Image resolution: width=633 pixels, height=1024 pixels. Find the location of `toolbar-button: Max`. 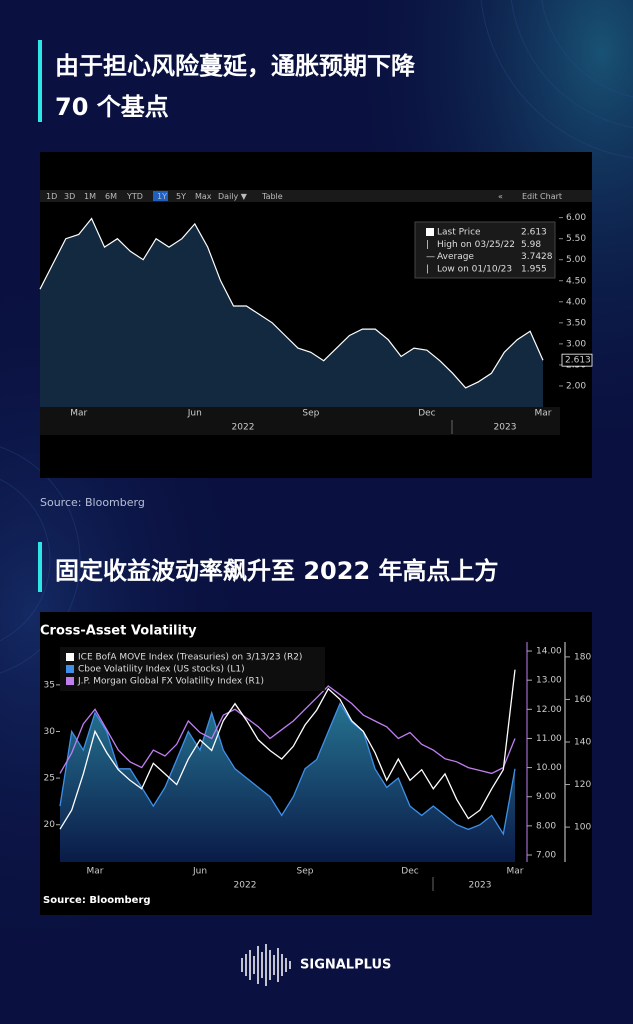

toolbar-button: Max is located at coordinates (203, 196).